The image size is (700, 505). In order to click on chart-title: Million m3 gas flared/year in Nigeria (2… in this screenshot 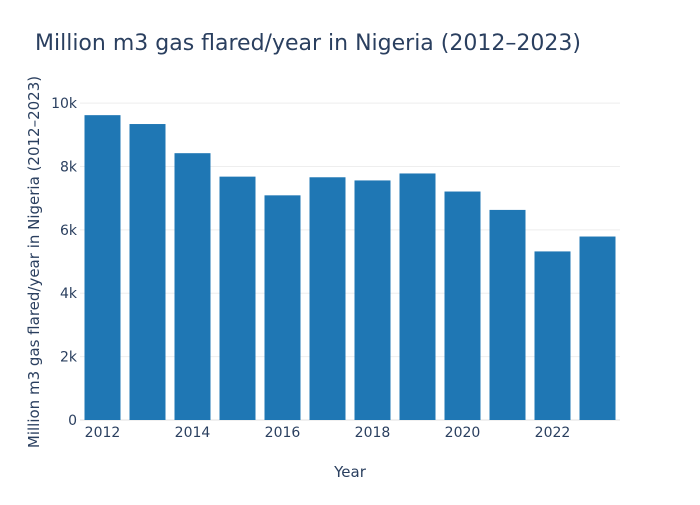, I will do `click(308, 43)`.